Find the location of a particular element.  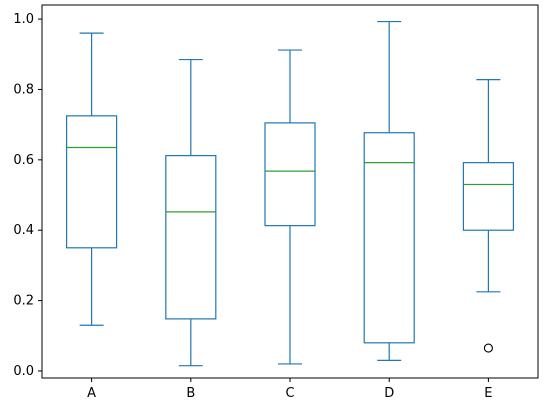

y-tick-label: 1.0 is located at coordinates (23, 19).